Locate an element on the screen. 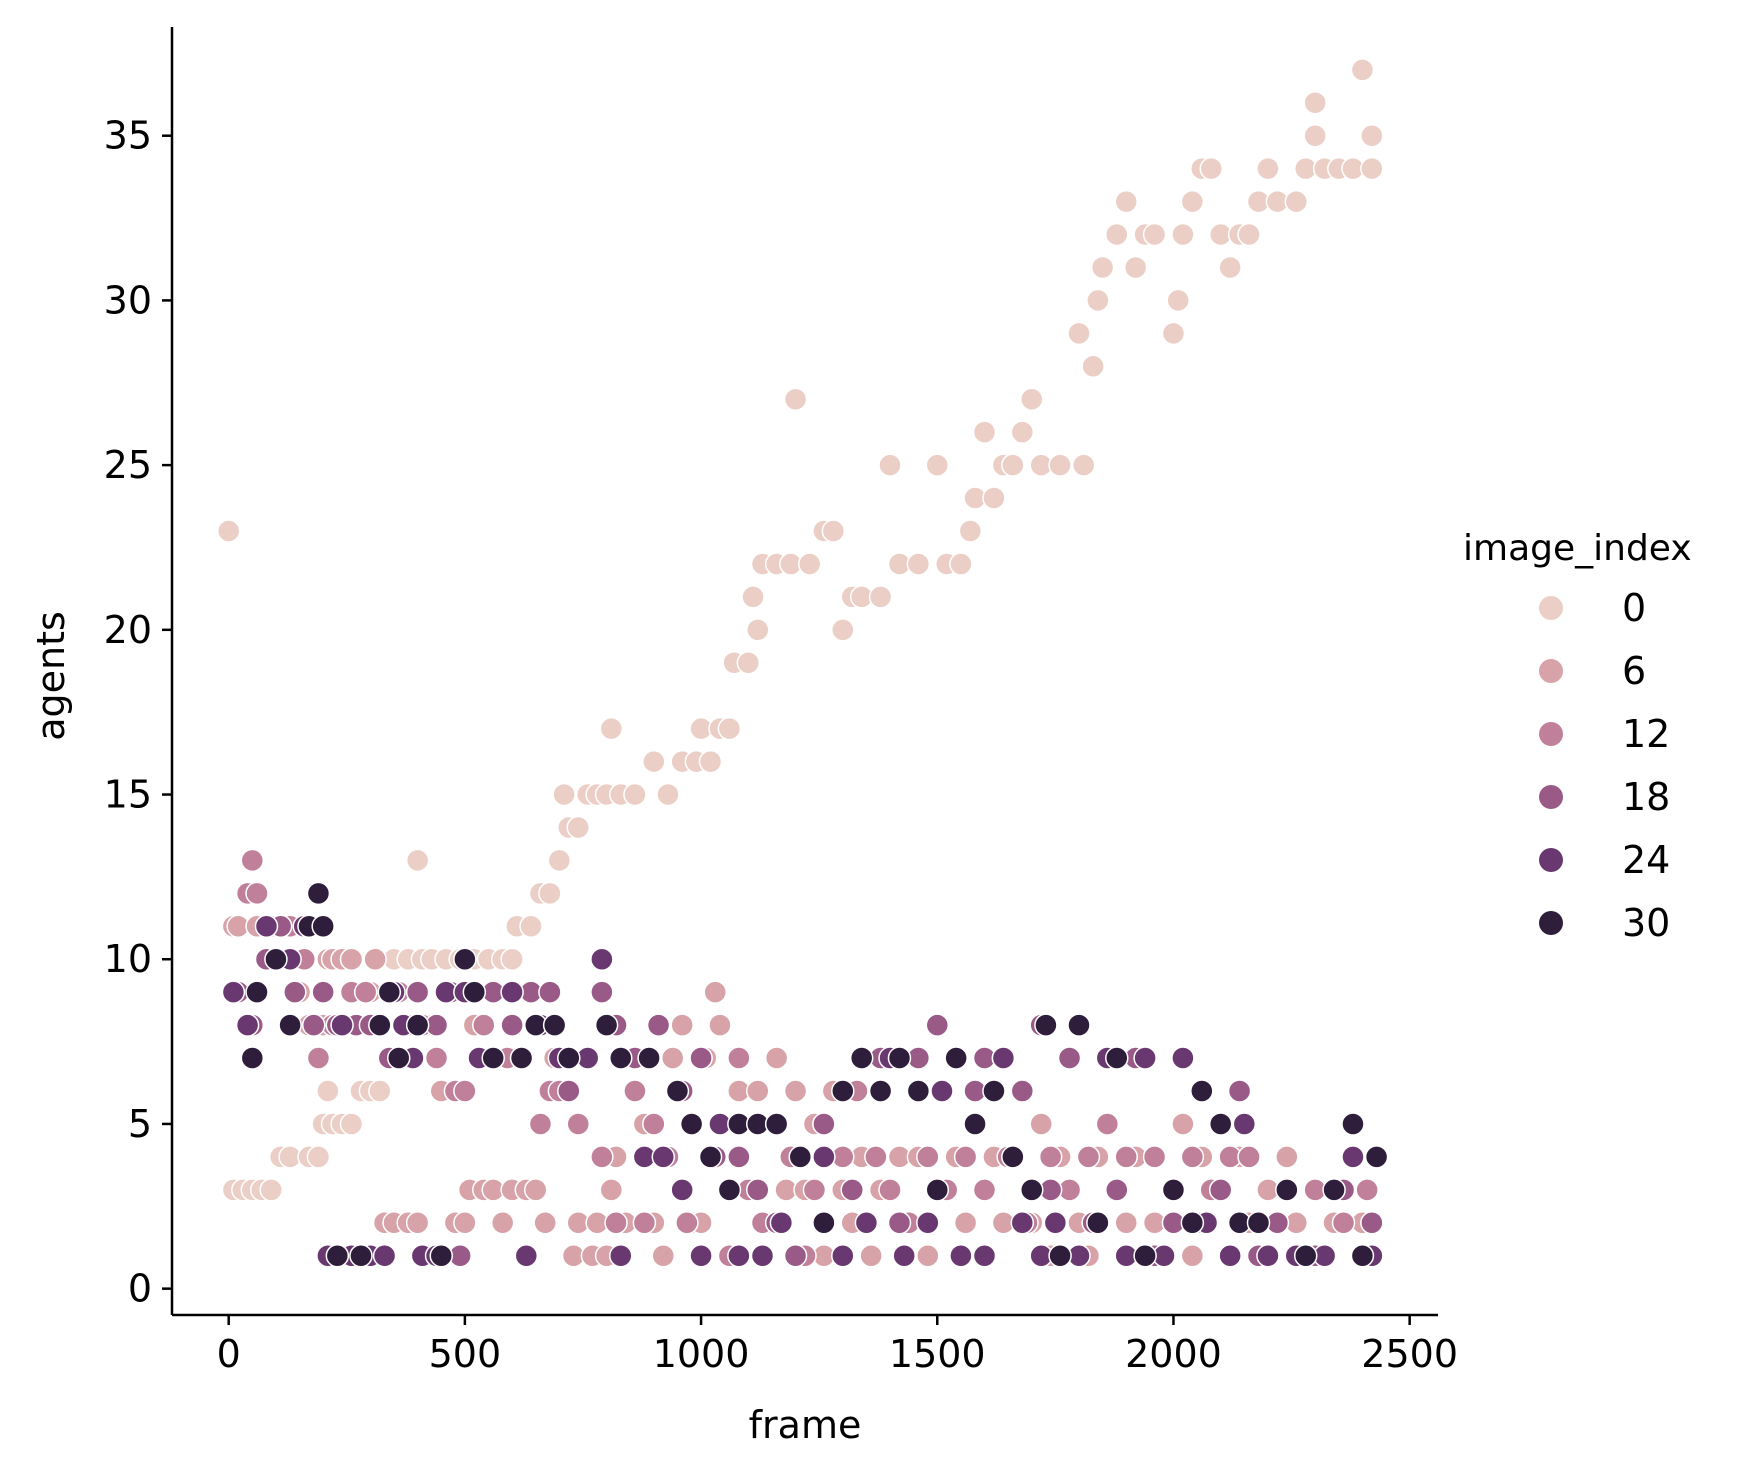 This screenshot has height=1469, width=1755. legend: image_index 0 6 12 18 24 30 is located at coordinates (1577, 736).